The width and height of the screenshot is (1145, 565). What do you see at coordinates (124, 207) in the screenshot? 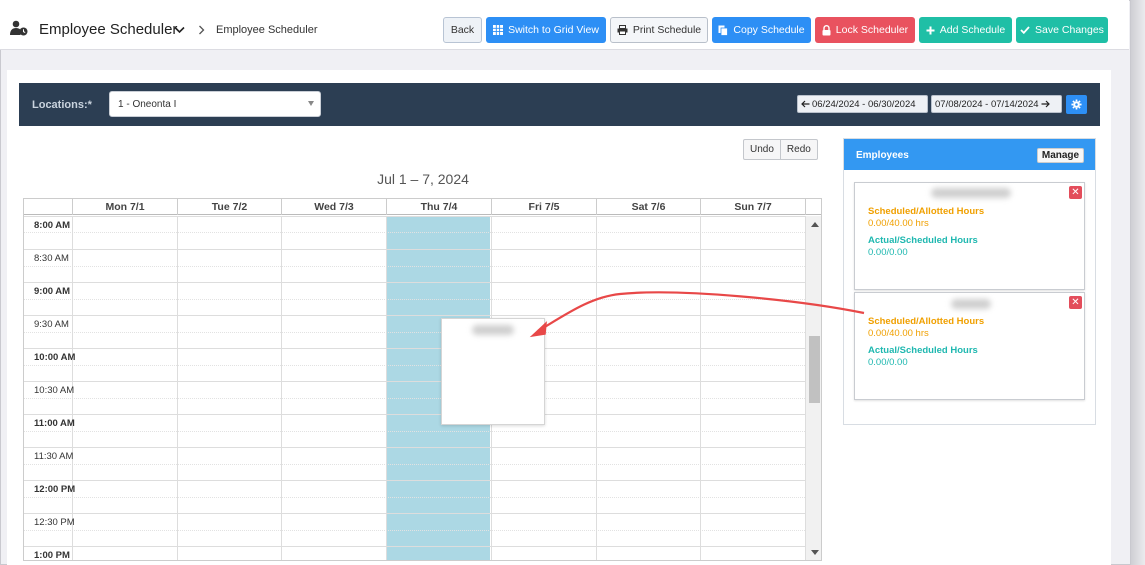
I see `day-header-mon: Mon 7/1` at bounding box center [124, 207].